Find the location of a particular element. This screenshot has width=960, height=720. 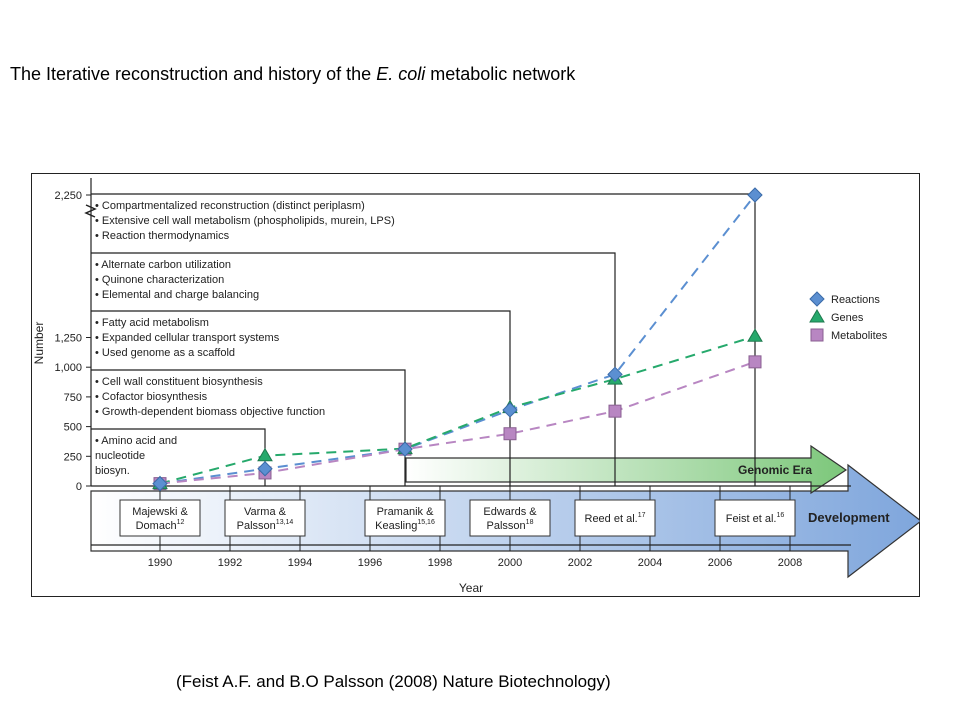

genomic-era-arrow is located at coordinates (626, 469).